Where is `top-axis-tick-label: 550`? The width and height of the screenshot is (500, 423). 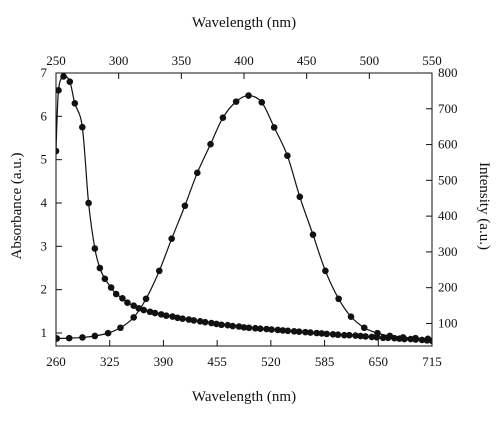 top-axis-tick-label: 550 is located at coordinates (432, 60).